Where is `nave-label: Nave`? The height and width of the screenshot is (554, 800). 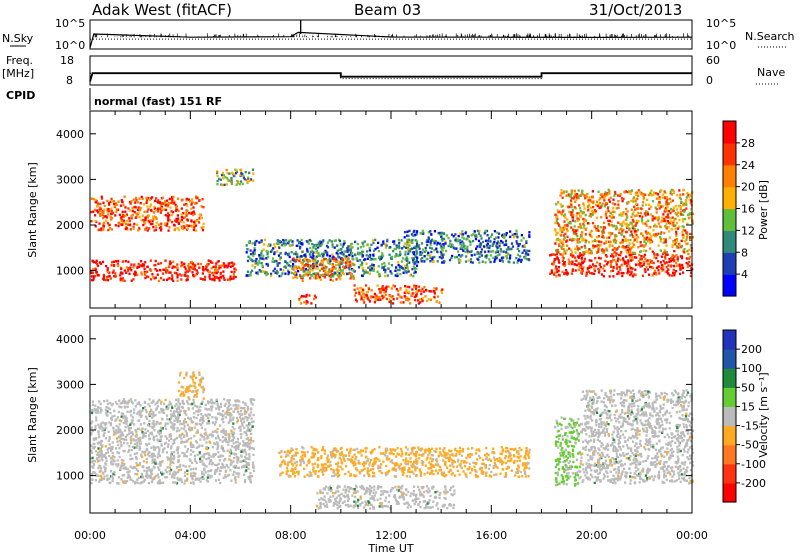 nave-label: Nave is located at coordinates (771, 72).